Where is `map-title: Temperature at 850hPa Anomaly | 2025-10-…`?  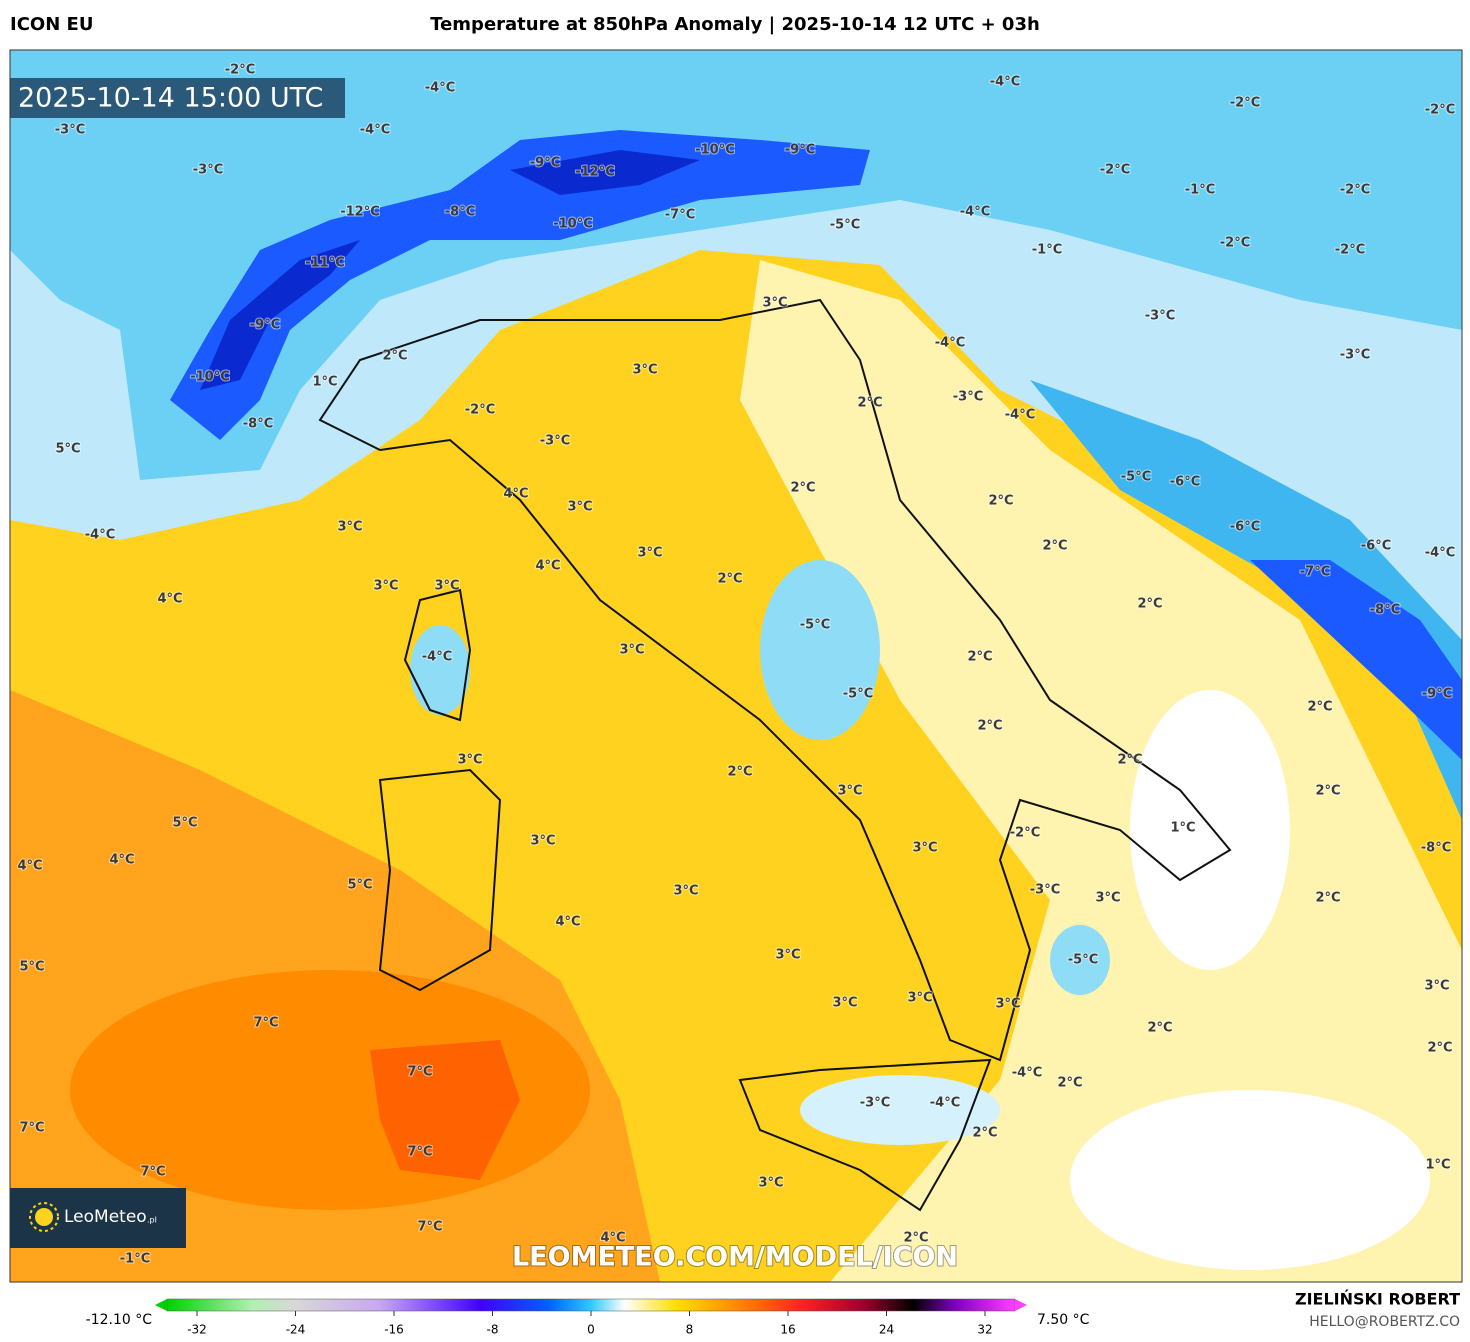 map-title: Temperature at 850hPa Anomaly | 2025-10-… is located at coordinates (735, 24).